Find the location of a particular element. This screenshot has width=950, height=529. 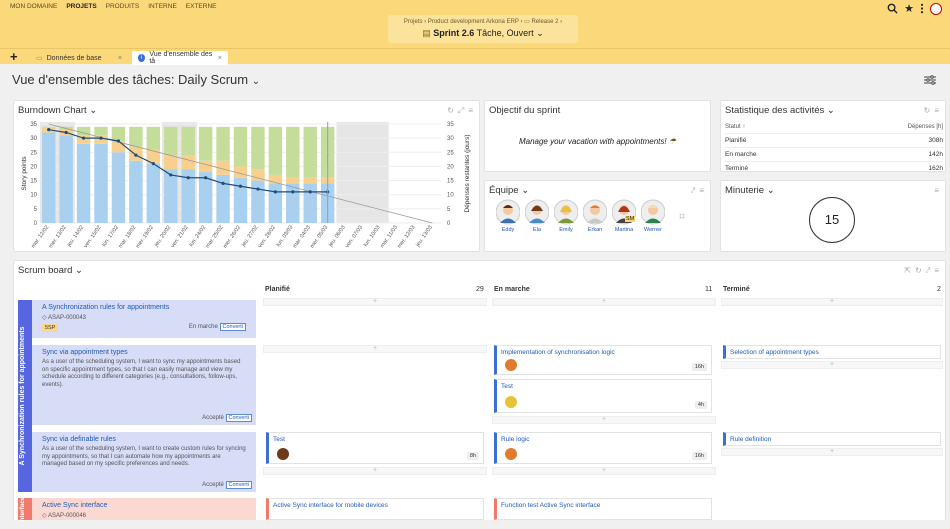

column-expenses: Dépenses [h] is located at coordinates (925, 127).